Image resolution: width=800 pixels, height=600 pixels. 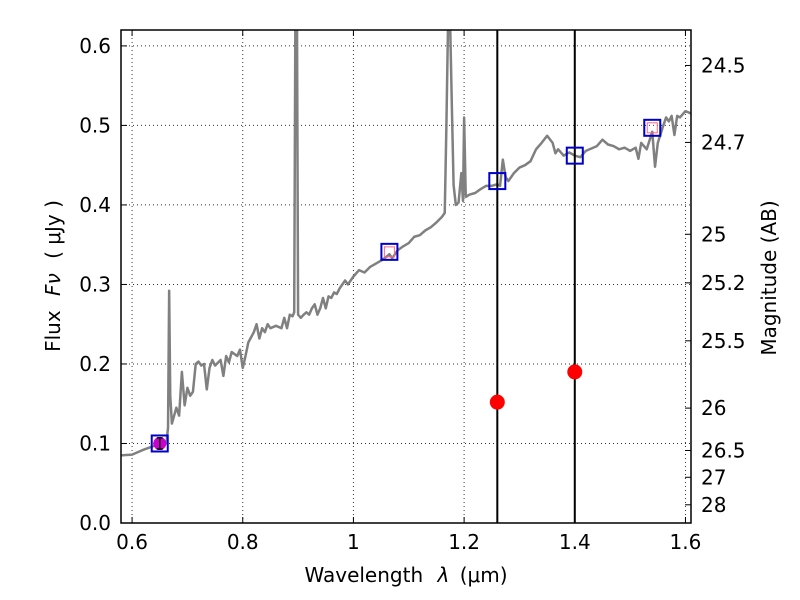 What do you see at coordinates (443, 575) in the screenshot?
I see `x-axis-label-symbol: λ` at bounding box center [443, 575].